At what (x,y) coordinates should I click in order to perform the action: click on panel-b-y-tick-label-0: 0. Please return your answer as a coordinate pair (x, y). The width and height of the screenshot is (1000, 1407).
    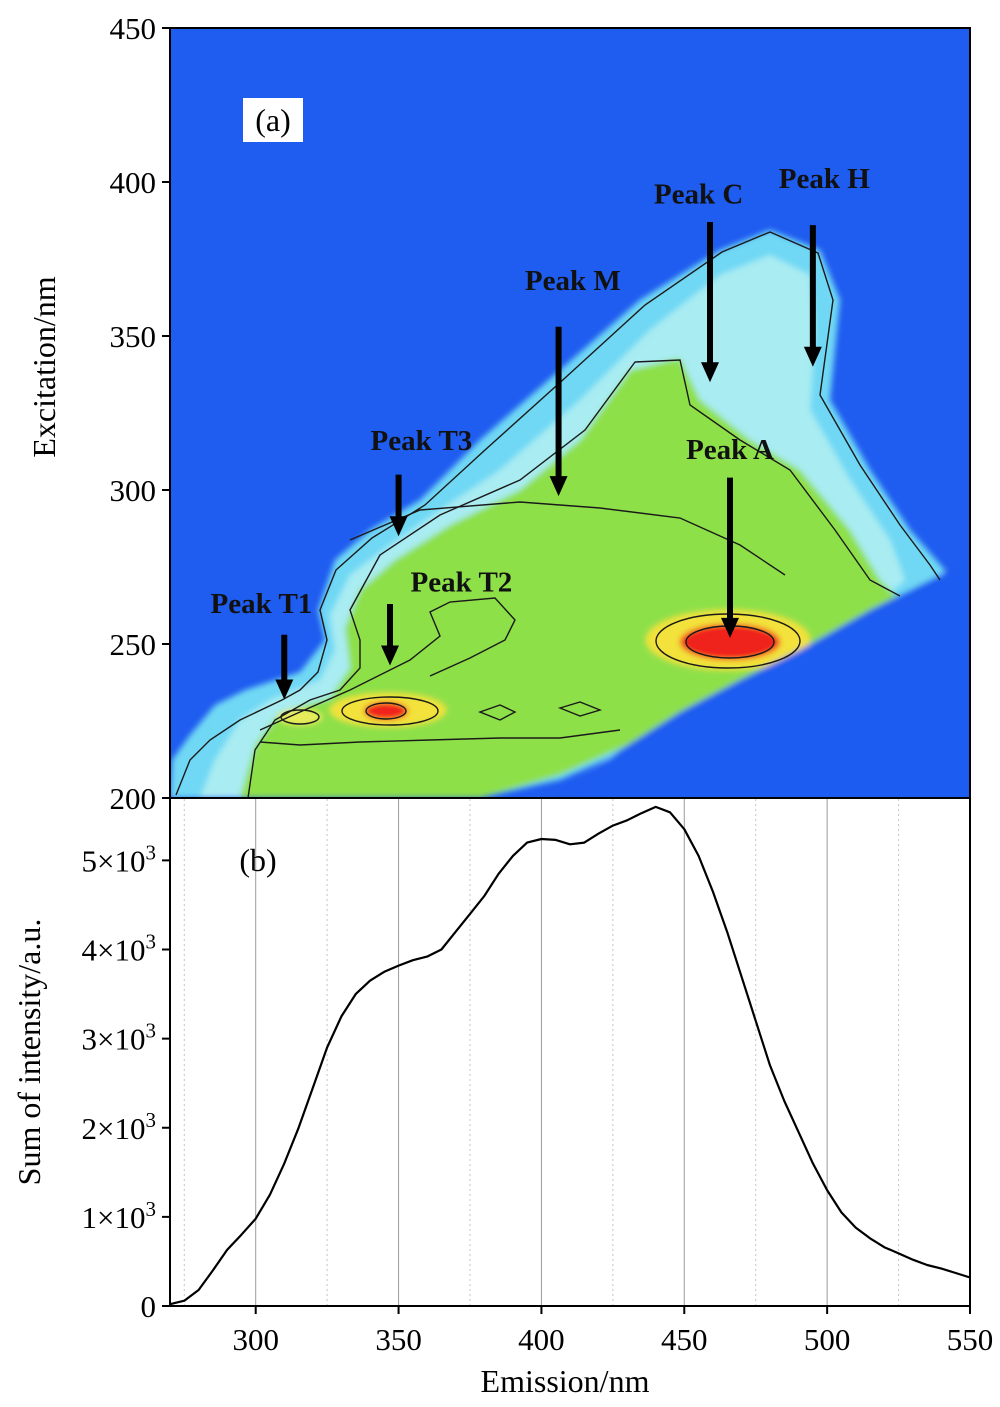
    Looking at the image, I should click on (149, 1306).